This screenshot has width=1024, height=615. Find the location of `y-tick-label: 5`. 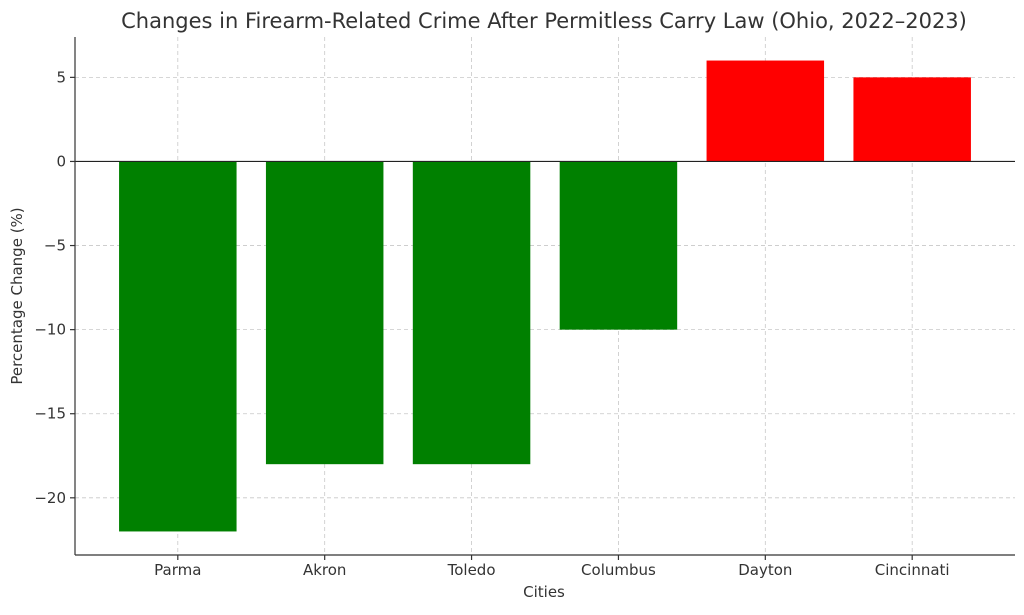

y-tick-label: 5 is located at coordinates (61, 77).